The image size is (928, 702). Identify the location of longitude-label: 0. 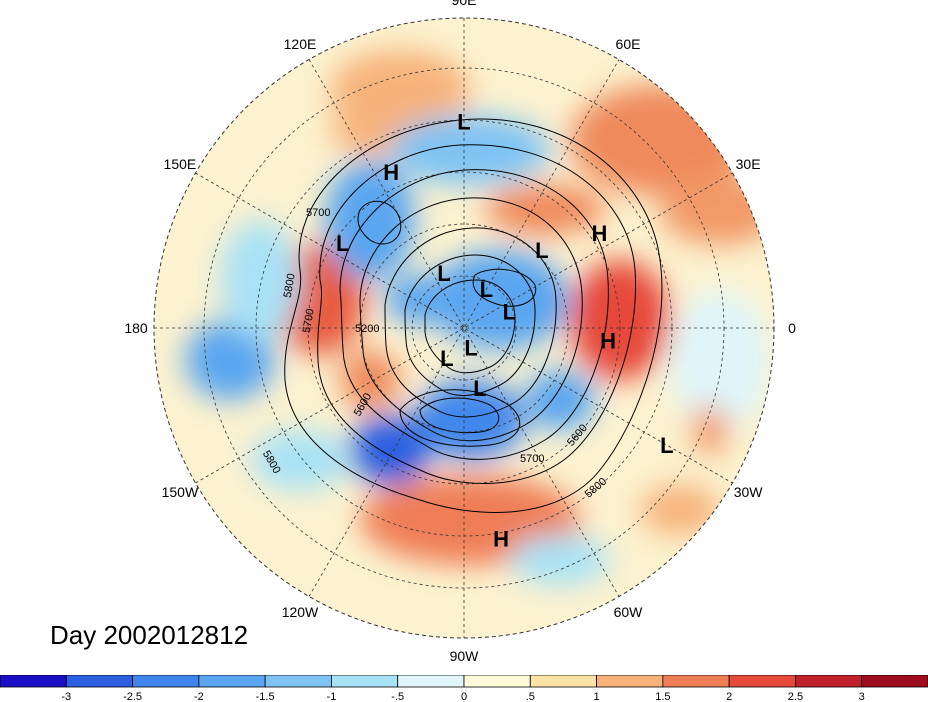
(792, 328).